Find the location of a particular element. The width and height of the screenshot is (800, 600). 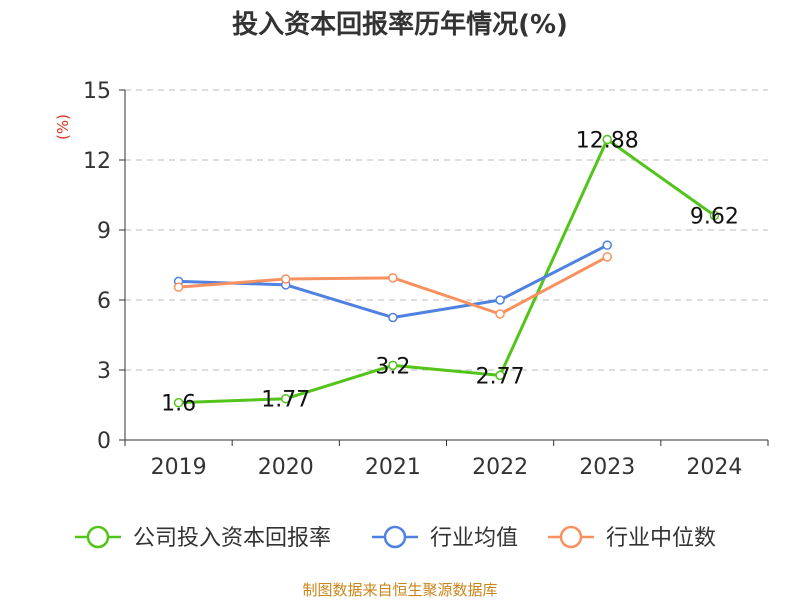

y-tick-label: 0 is located at coordinates (104, 441).